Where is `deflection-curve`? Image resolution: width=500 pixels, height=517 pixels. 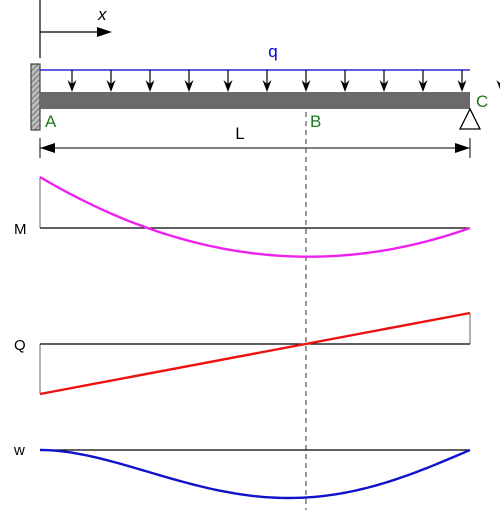 deflection-curve is located at coordinates (255, 474).